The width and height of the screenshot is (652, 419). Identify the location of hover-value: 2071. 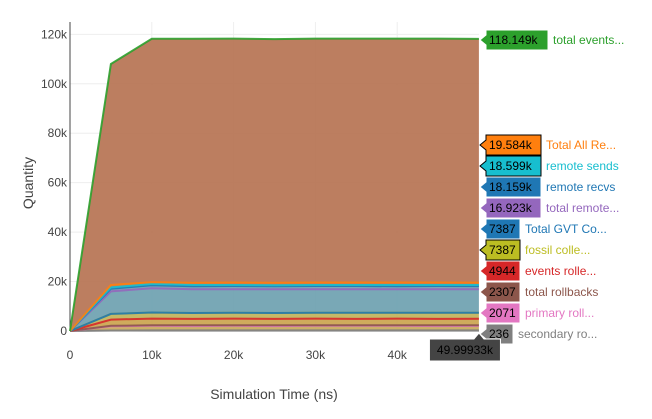
(502, 313).